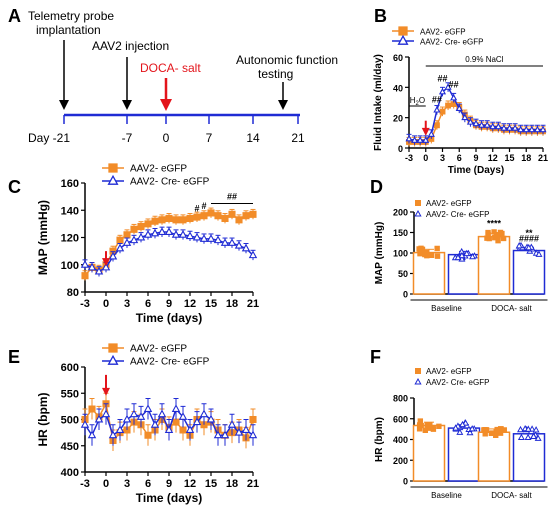  I want to click on panel-label-c: C, so click(14, 187).